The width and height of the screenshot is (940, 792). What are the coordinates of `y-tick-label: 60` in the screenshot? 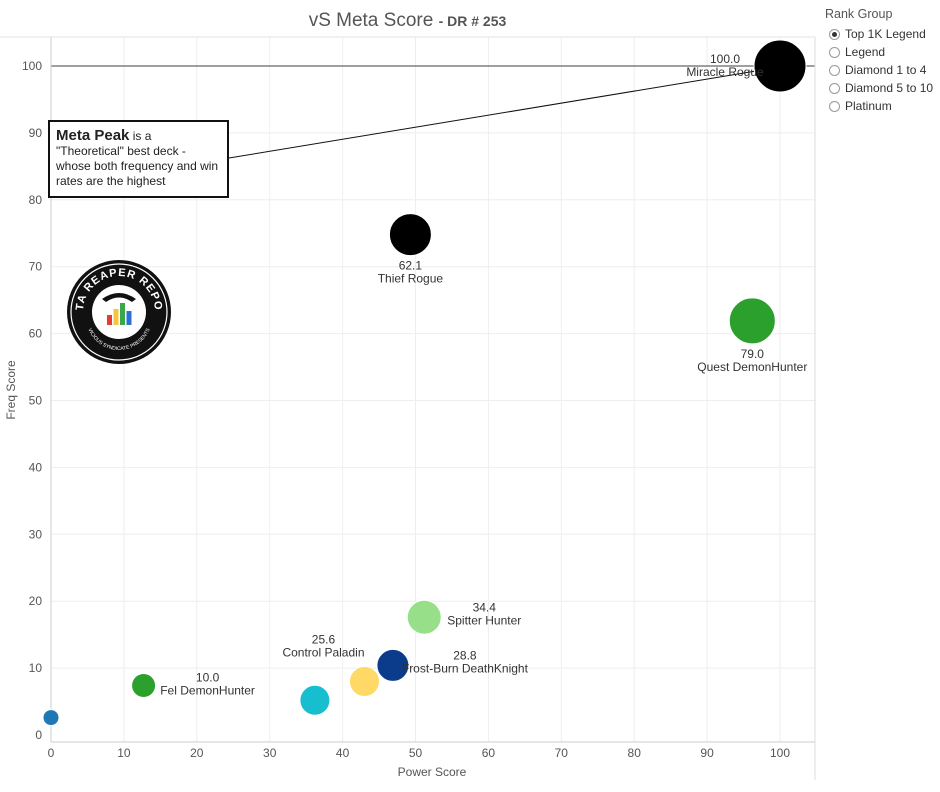 It's located at (36, 334).